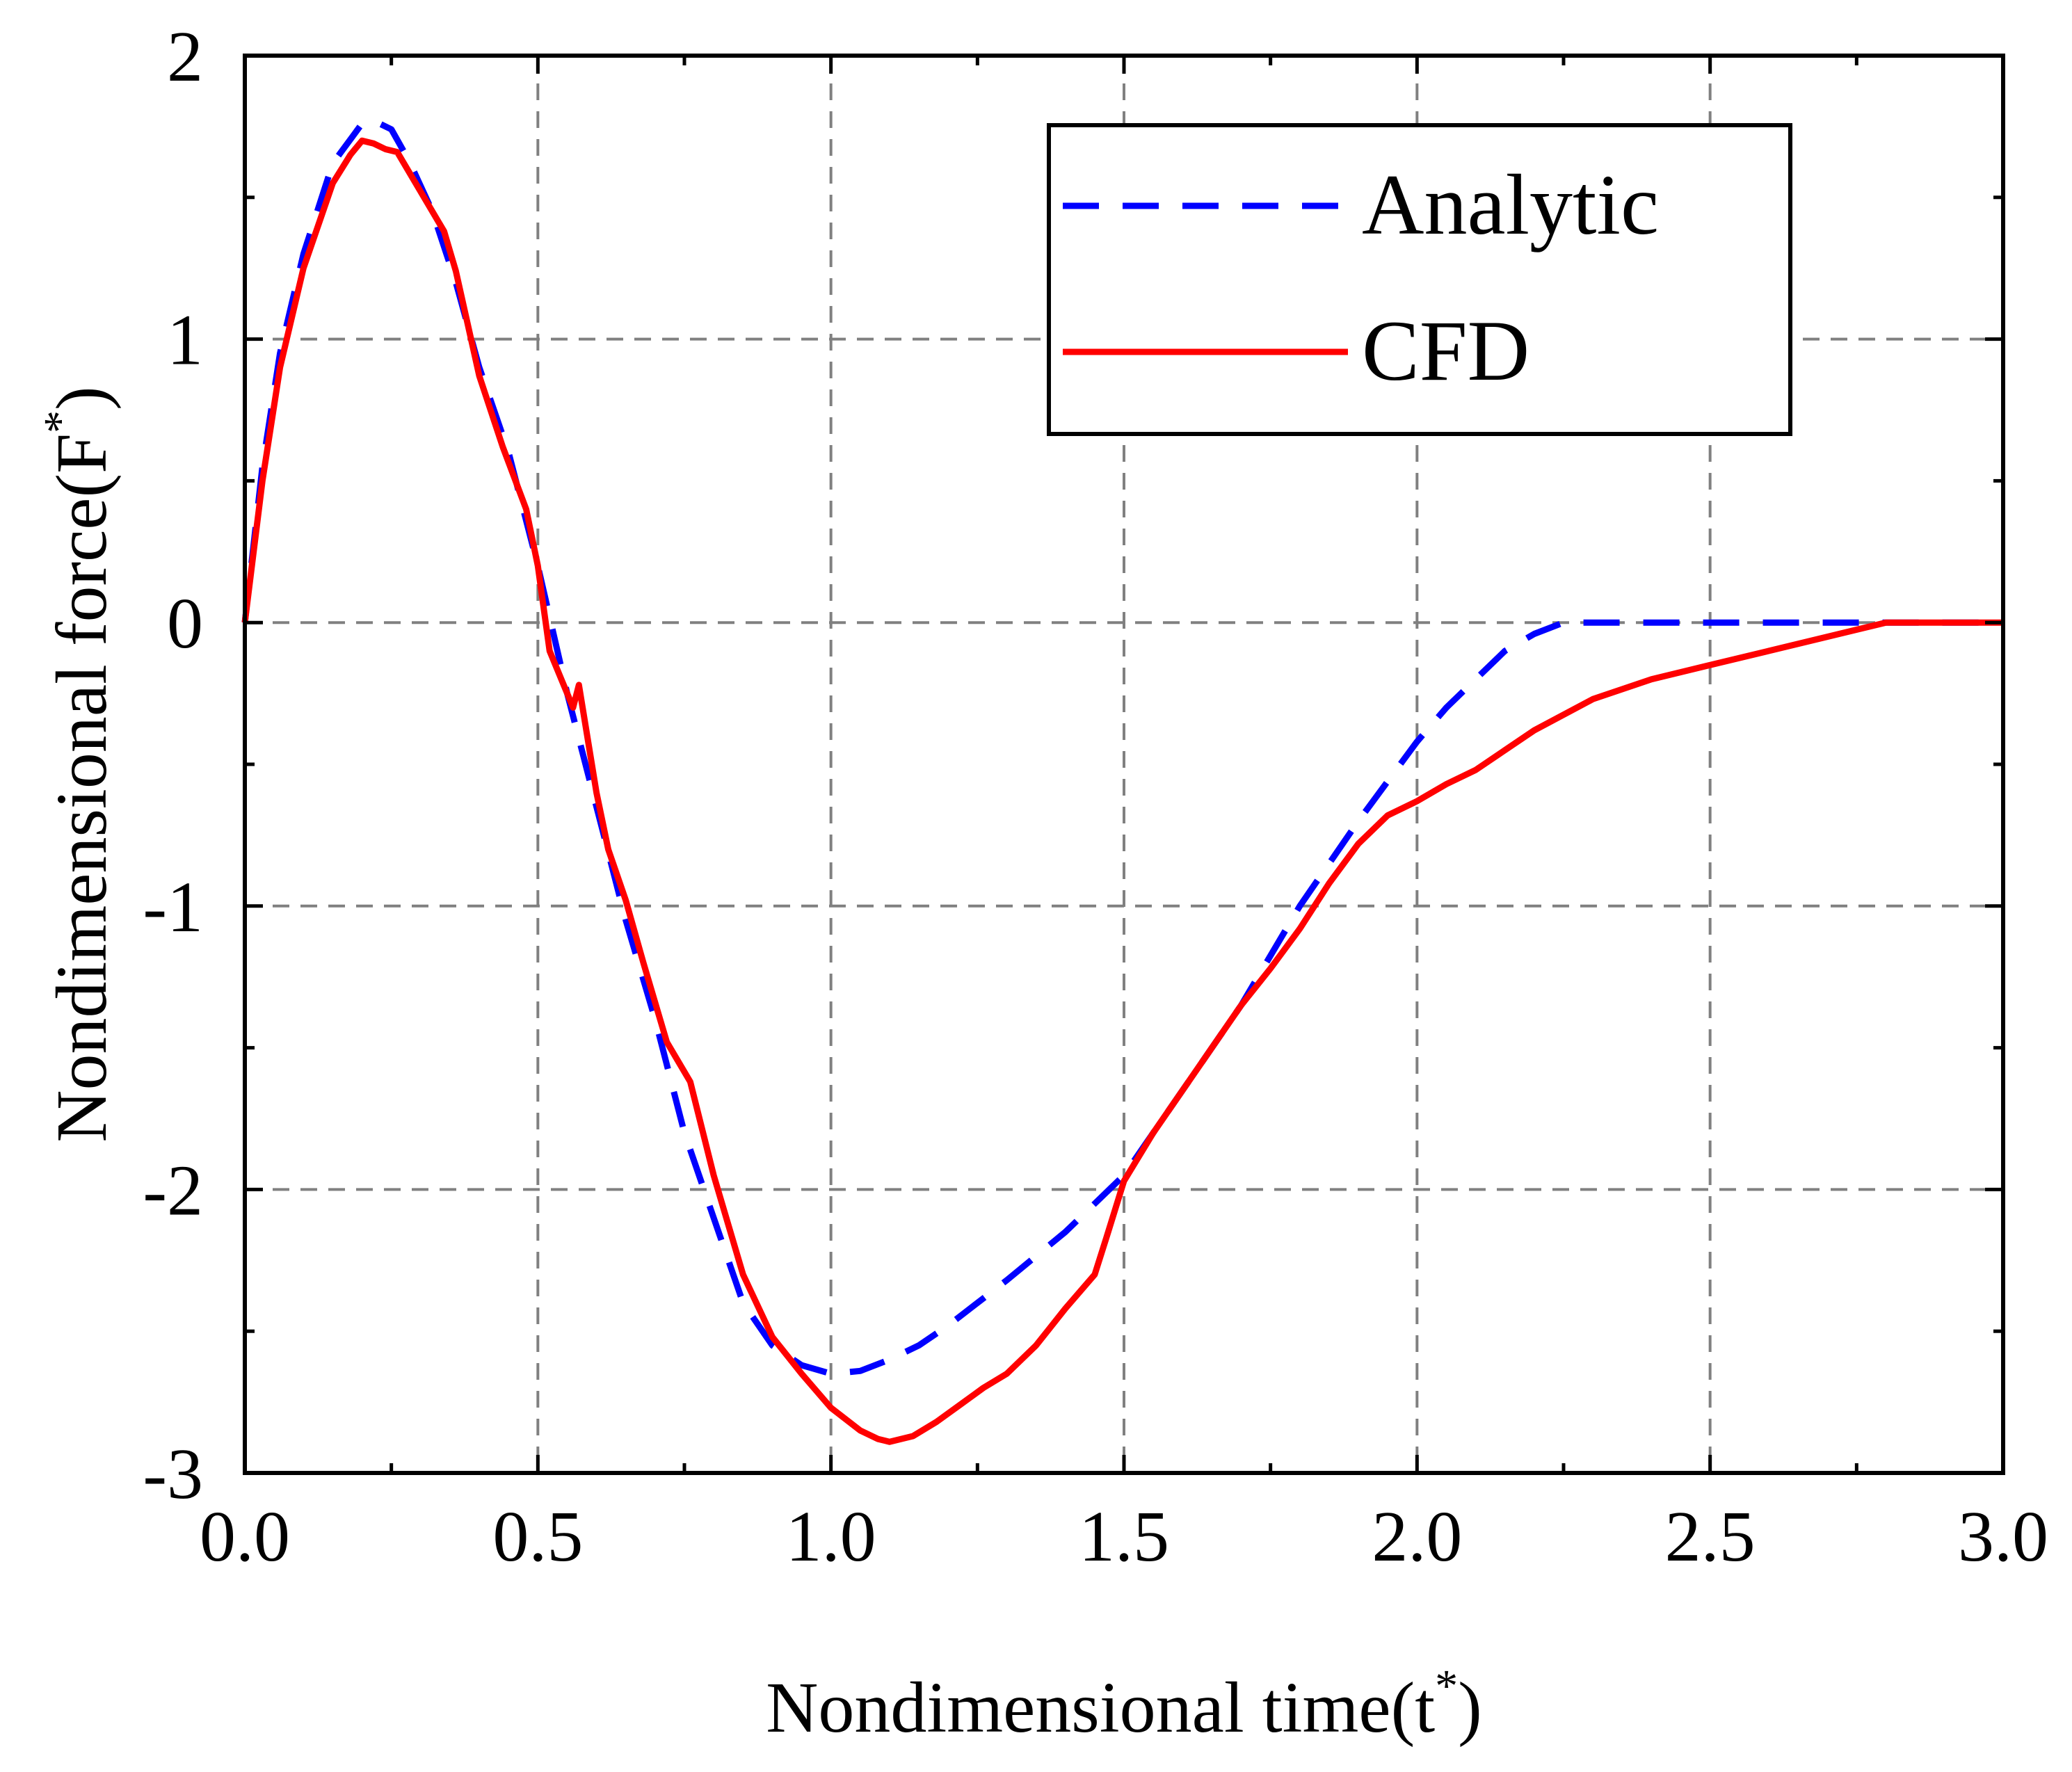 The width and height of the screenshot is (2072, 1772). I want to click on legend-label-analytic: Analytic, so click(1511, 204).